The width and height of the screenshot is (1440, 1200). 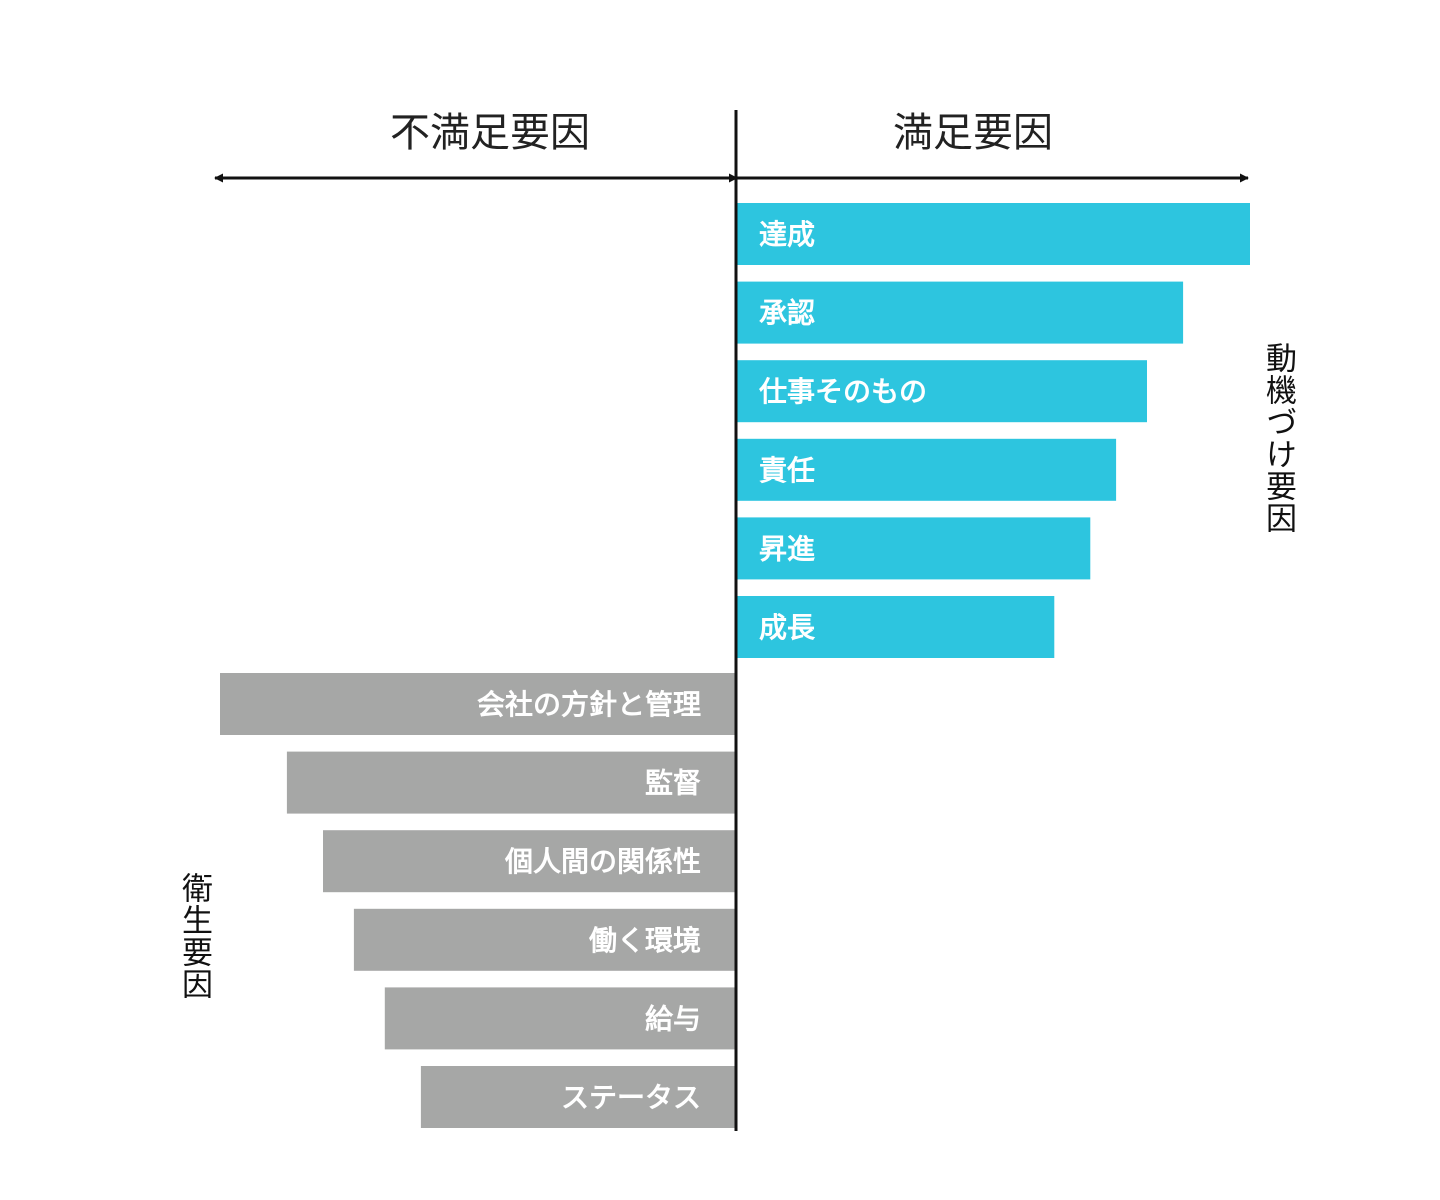 What do you see at coordinates (842, 391) in the screenshot?
I see `bar-label-motivator-3: 仕事そのもの` at bounding box center [842, 391].